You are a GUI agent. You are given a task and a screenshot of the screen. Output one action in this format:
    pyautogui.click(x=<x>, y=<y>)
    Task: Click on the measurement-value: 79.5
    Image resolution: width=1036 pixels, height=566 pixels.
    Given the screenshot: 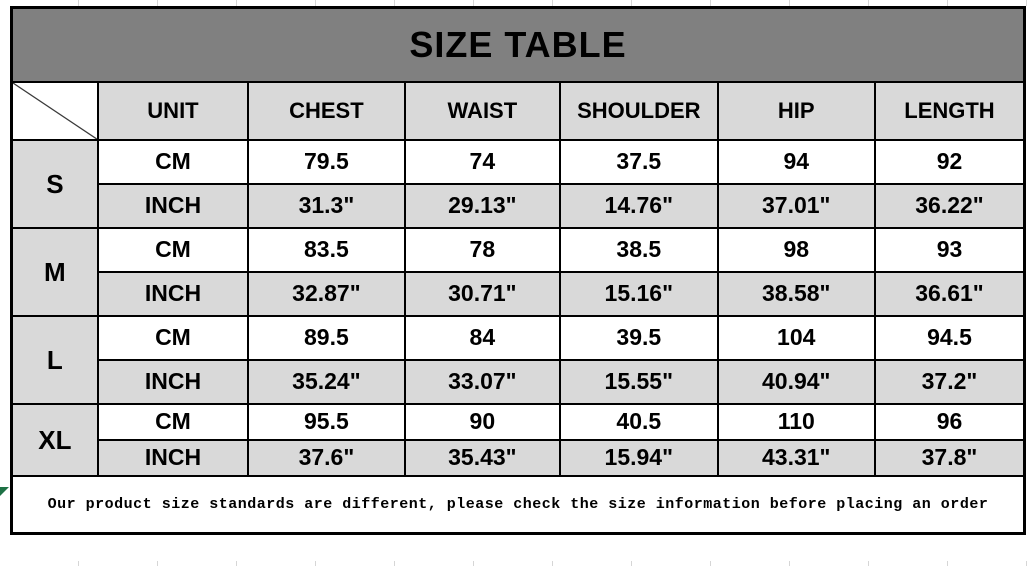 What is the action you would take?
    pyautogui.click(x=326, y=161)
    